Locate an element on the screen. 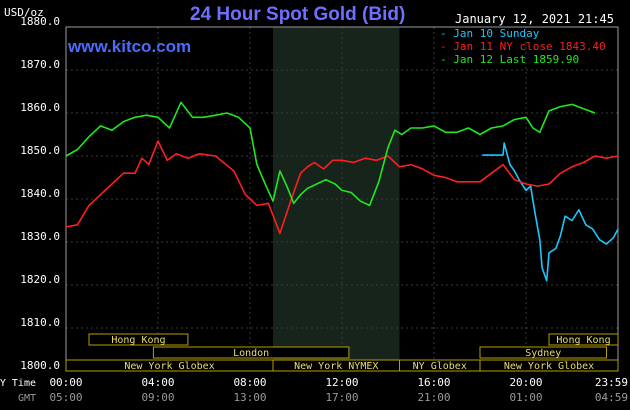 This screenshot has height=410, width=630. y-tick-label: 1820.0 is located at coordinates (40, 279).